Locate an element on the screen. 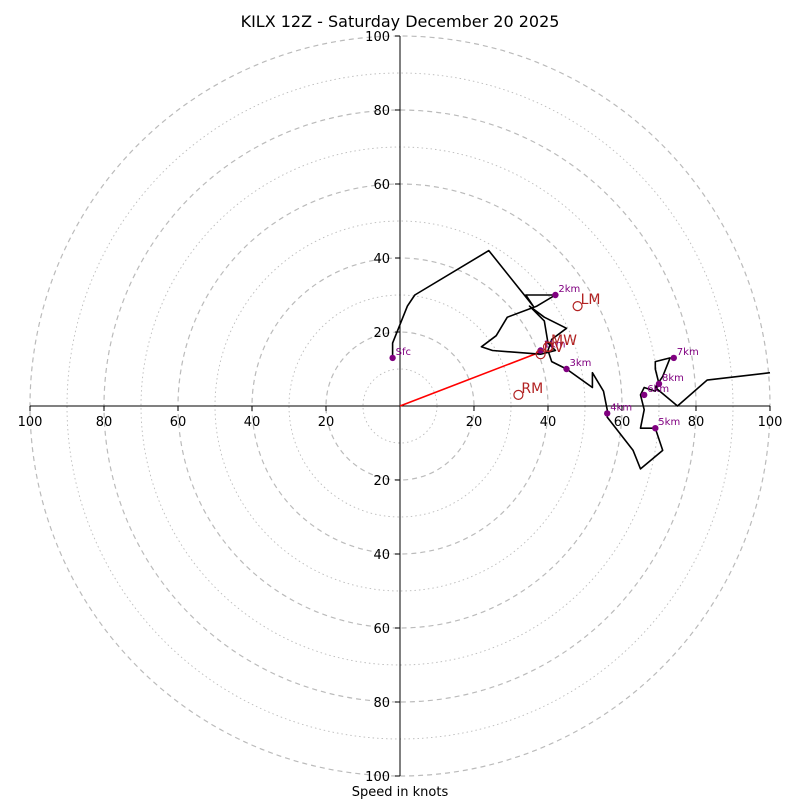  x-tick-label-4: 20 is located at coordinates (326, 422).